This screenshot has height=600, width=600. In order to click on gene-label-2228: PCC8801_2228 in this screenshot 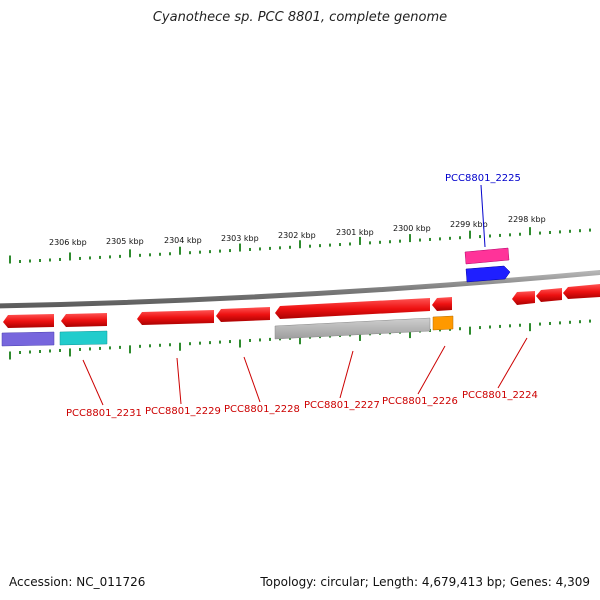, I will do `click(262, 409)`.